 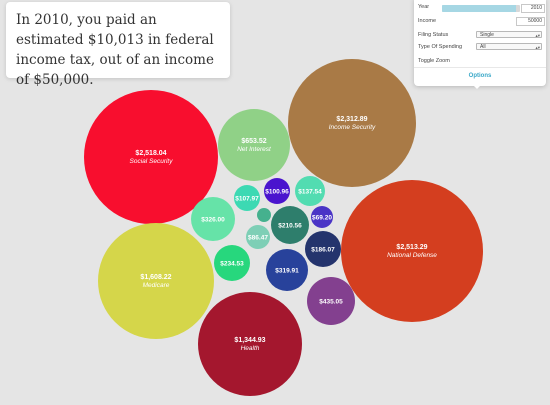 I want to click on bubble: $210.56, so click(x=290, y=225).